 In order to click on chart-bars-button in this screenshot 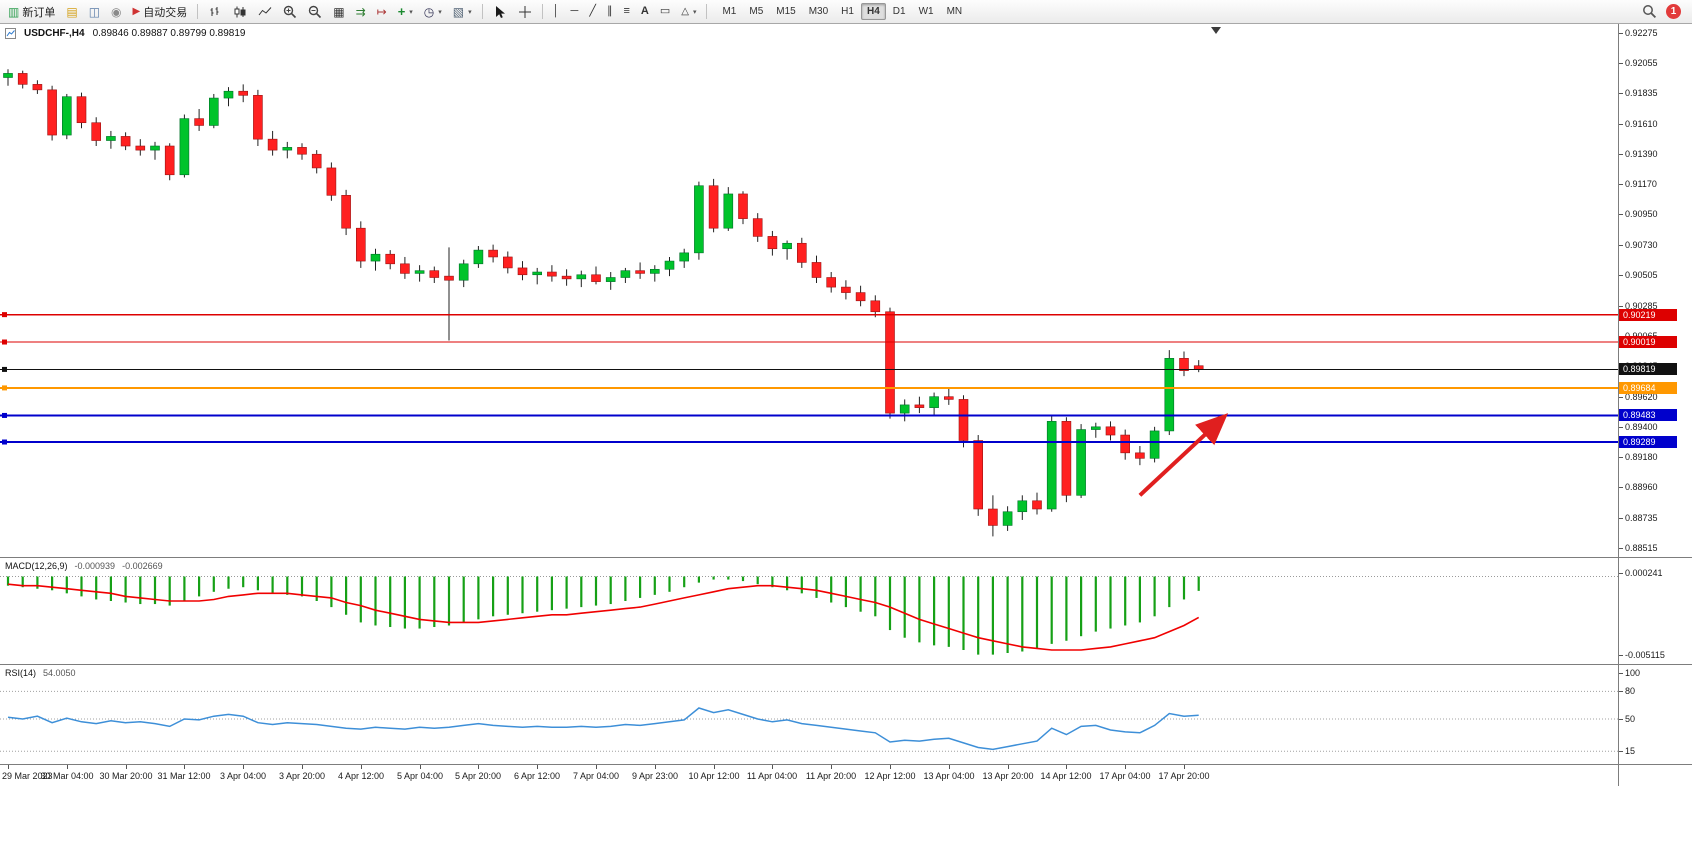, I will do `click(215, 12)`.